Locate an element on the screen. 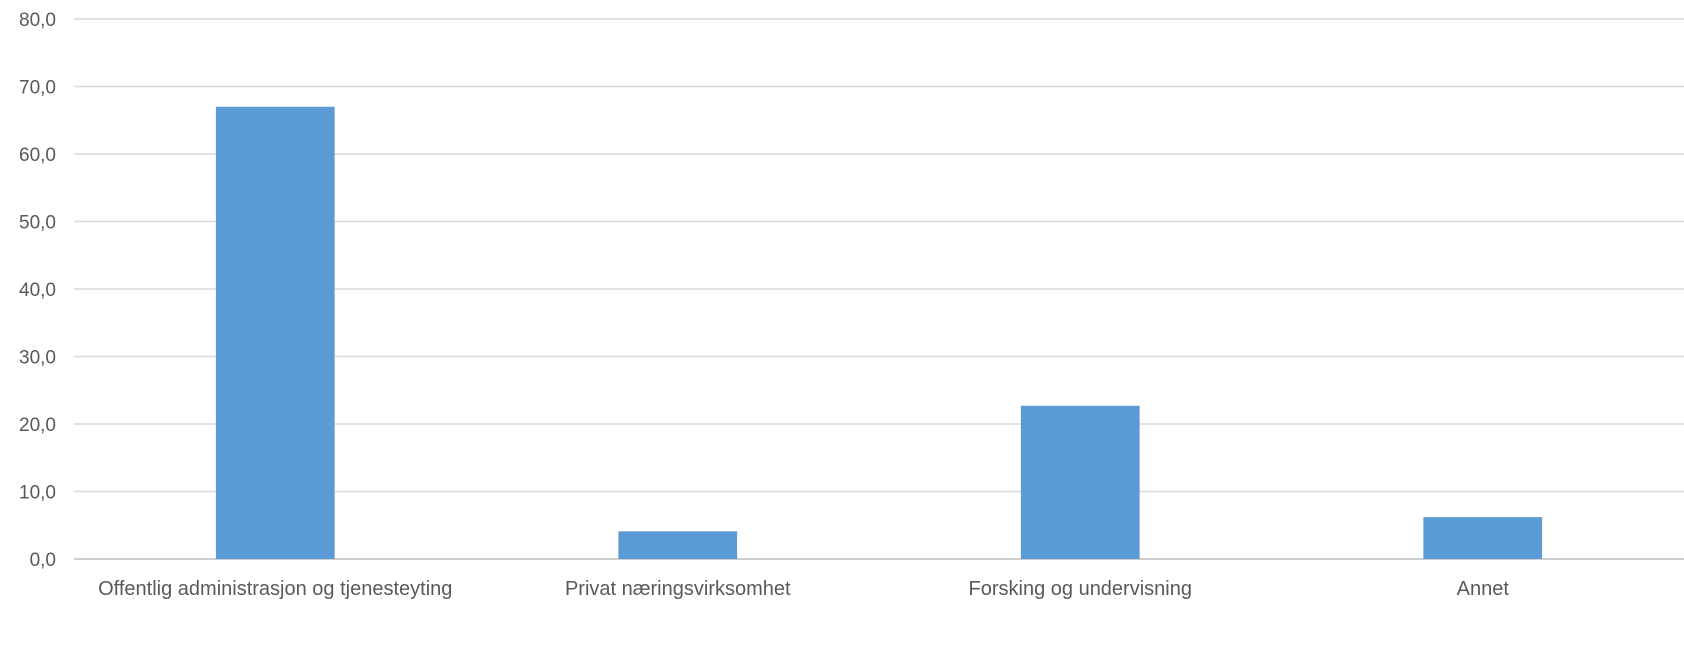 Image resolution: width=1684 pixels, height=649 pixels. y-tick-label: 60,0 is located at coordinates (37, 155).